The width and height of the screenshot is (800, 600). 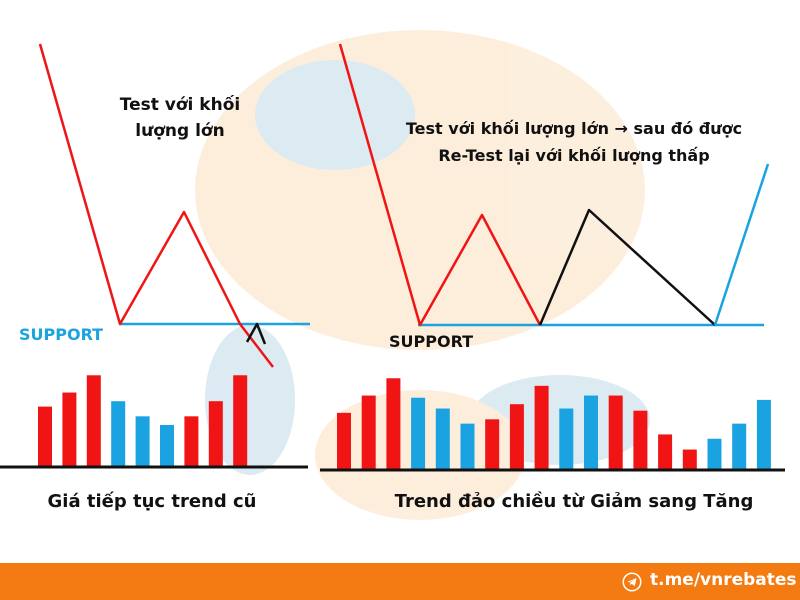 What do you see at coordinates (152, 501) in the screenshot?
I see `caption: Giá tiếp tục trend cũ` at bounding box center [152, 501].